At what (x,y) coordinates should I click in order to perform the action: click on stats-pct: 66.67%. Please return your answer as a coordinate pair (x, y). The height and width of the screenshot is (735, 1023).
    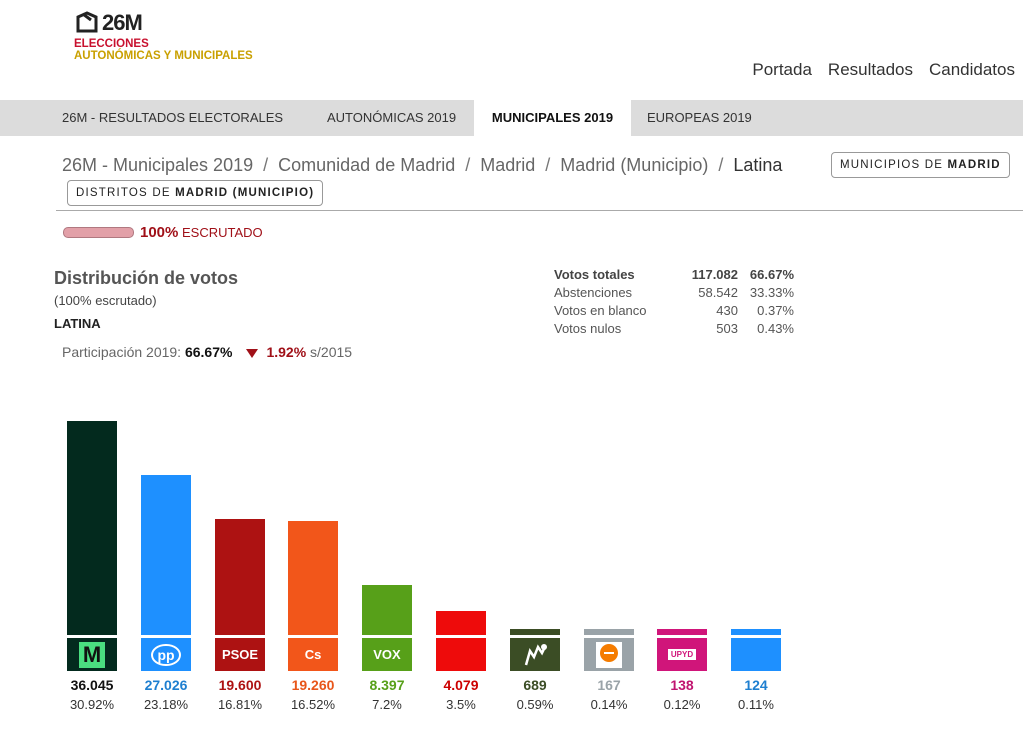
    Looking at the image, I should click on (771, 274).